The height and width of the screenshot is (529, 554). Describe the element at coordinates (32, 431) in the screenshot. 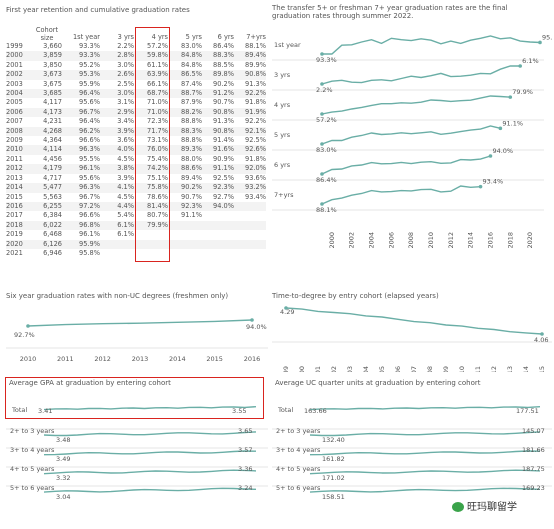

I see `gpa-row-label: 2+ to 3 years` at that location.